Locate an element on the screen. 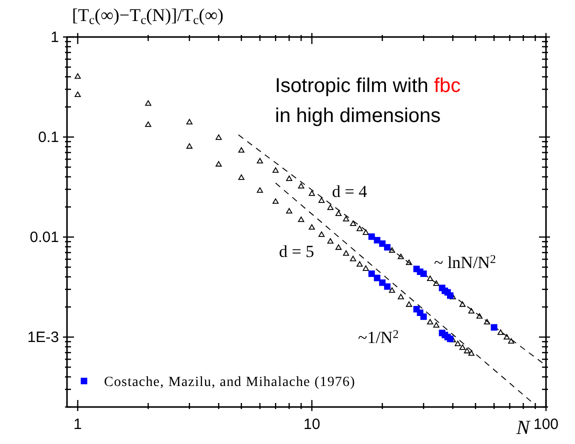  x-tick-label: 10 is located at coordinates (312, 424).